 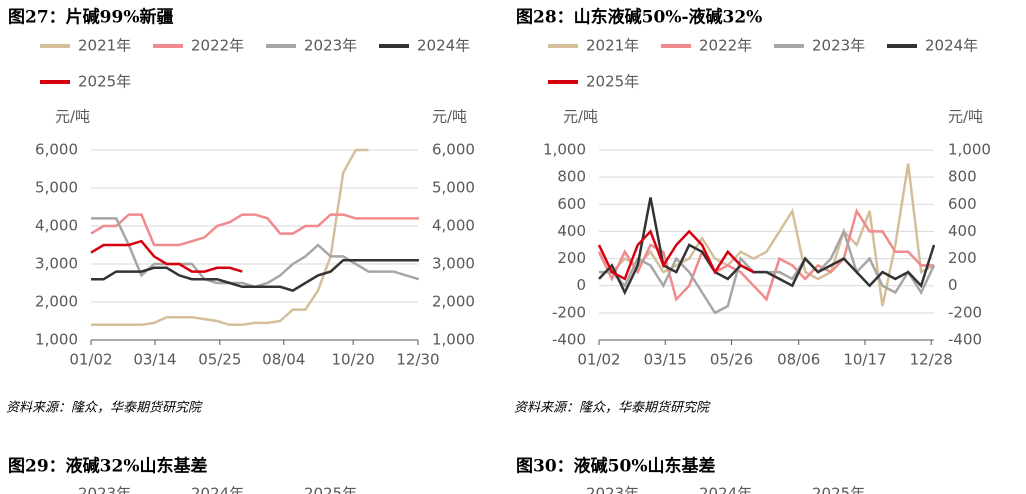 What do you see at coordinates (953, 285) in the screenshot?
I see `y2-tick-label: 0` at bounding box center [953, 285].